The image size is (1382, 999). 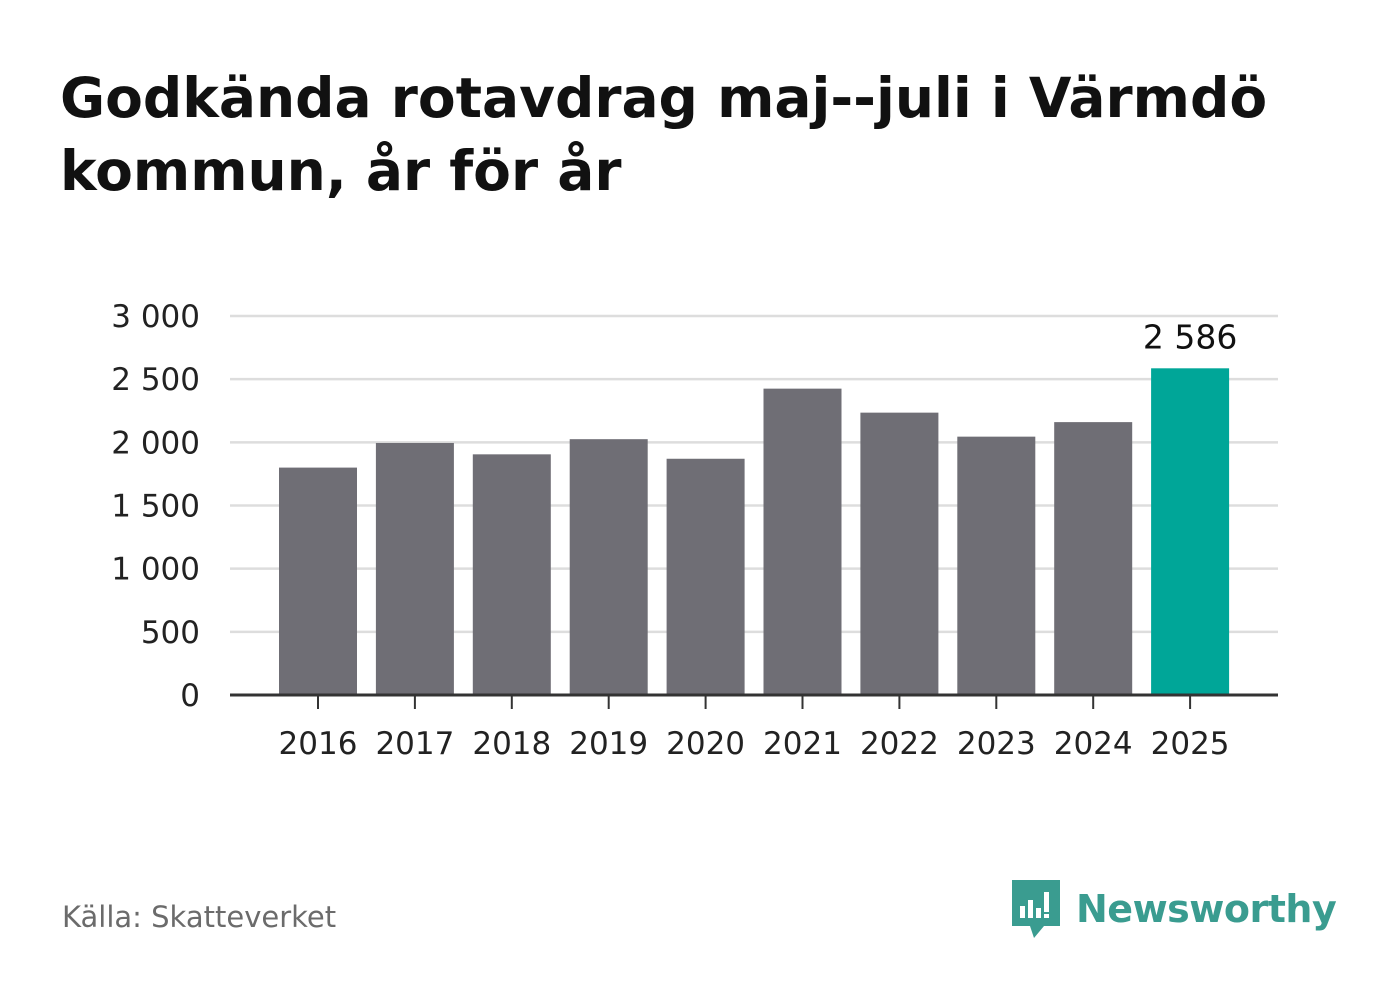 I want to click on y-tick-label-1500: 1 500, so click(x=155, y=507).